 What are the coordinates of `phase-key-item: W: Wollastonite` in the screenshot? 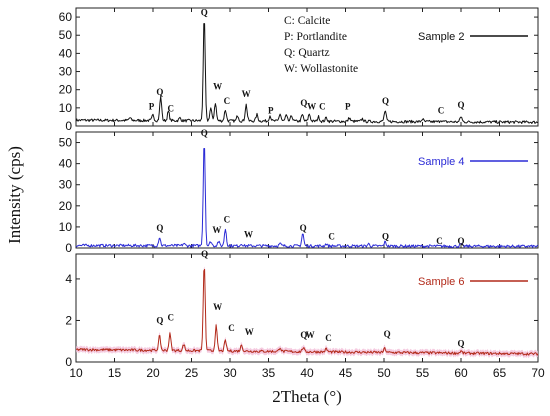 It's located at (321, 69).